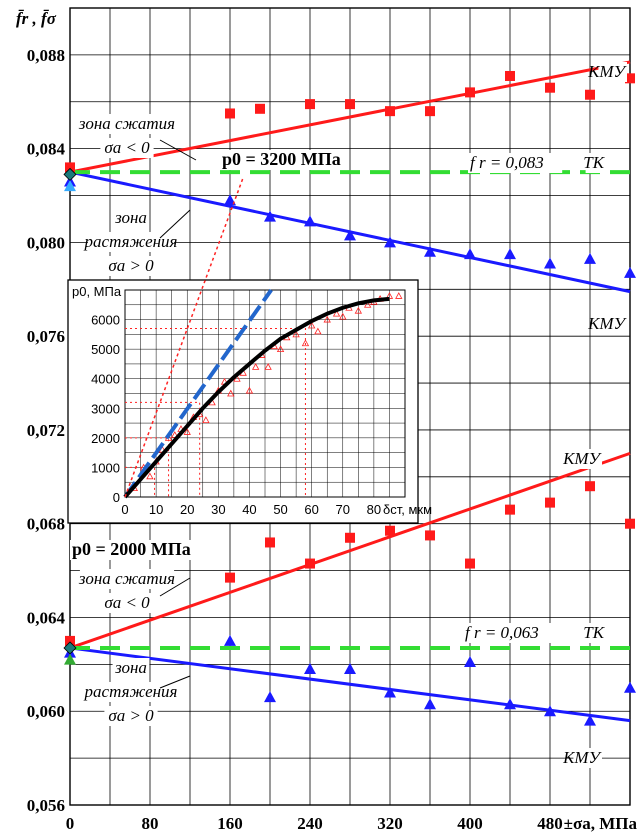 The height and width of the screenshot is (836, 641). I want to click on inset-blue-dashed-line, so click(198, 393).